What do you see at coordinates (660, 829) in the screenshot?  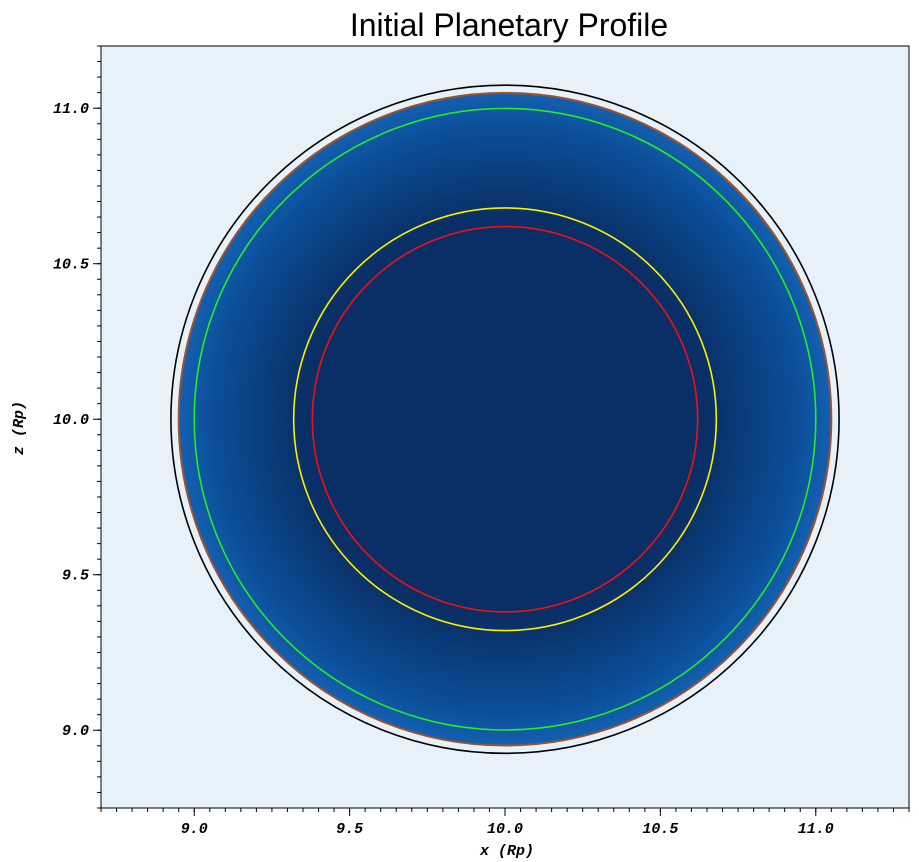 I see `x-tick-label: 10.5` at bounding box center [660, 829].